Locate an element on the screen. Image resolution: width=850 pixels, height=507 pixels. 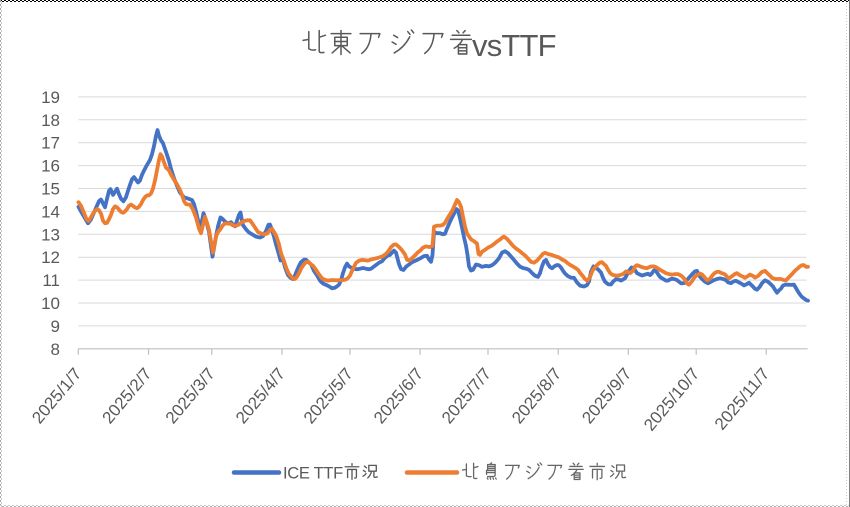
svg-text: 16 is located at coordinates (50, 166).